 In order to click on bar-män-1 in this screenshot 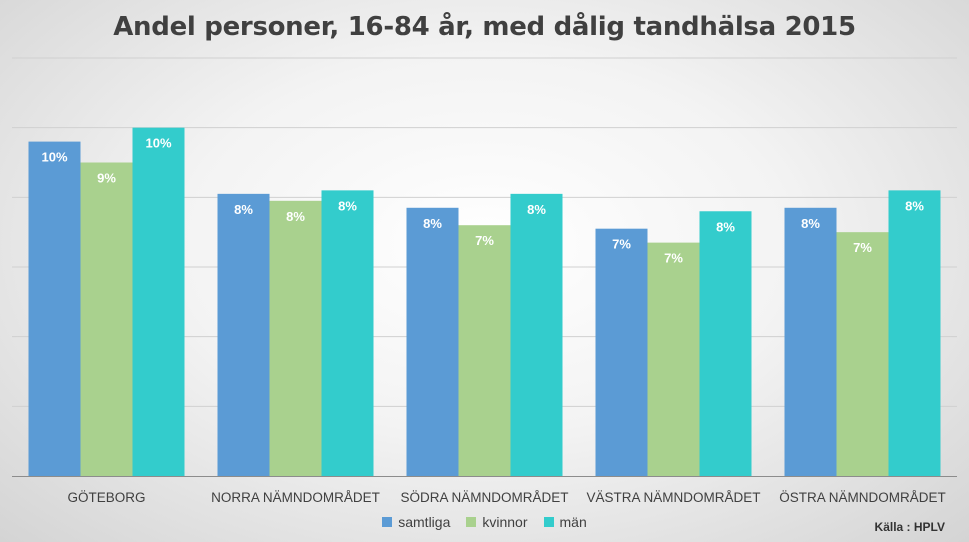, I will do `click(347, 333)`.